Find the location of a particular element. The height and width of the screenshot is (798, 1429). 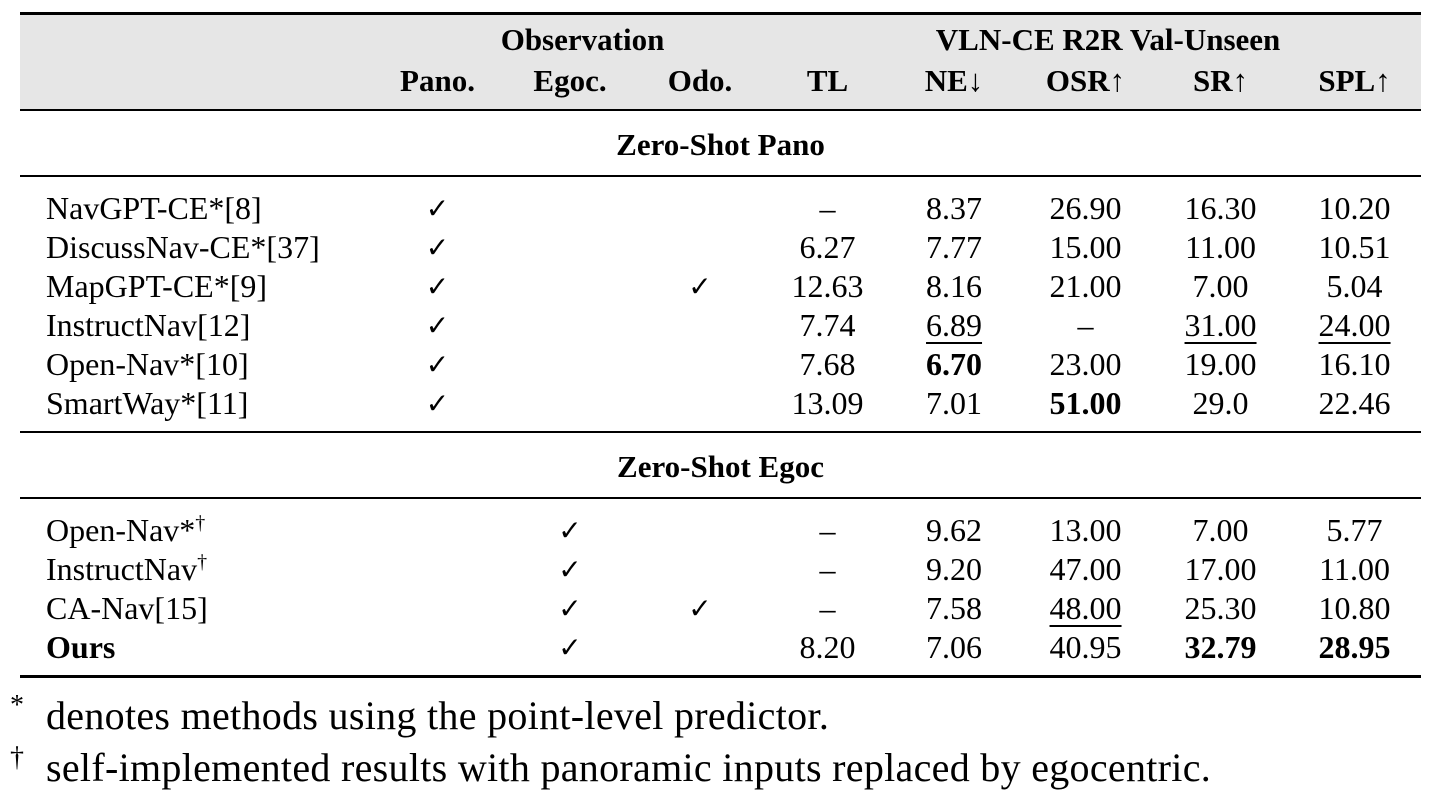

osr-cell: 13.00 is located at coordinates (1085, 530).